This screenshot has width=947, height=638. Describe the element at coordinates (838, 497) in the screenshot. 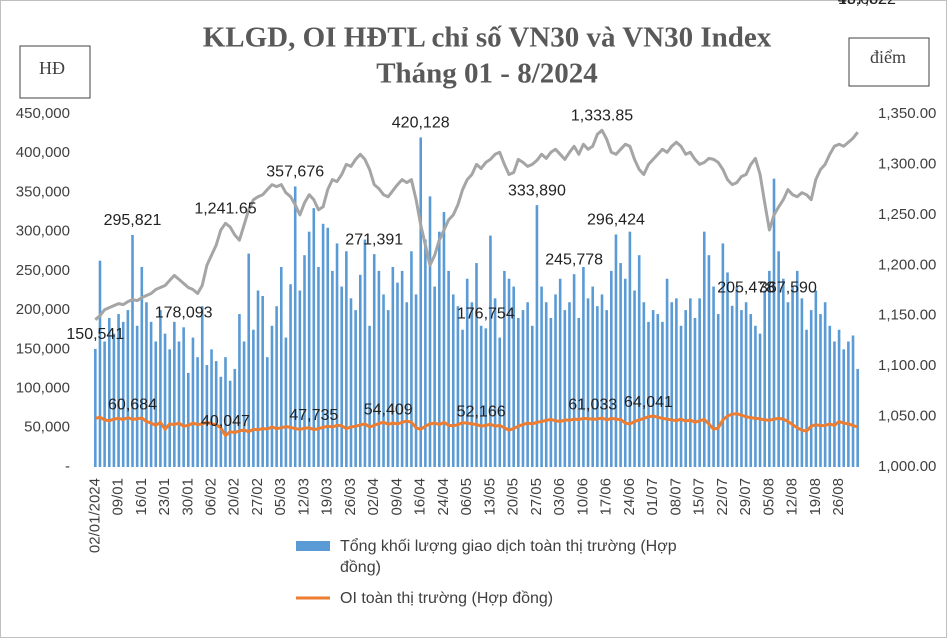

I see `x-tick-label: 26/08` at that location.